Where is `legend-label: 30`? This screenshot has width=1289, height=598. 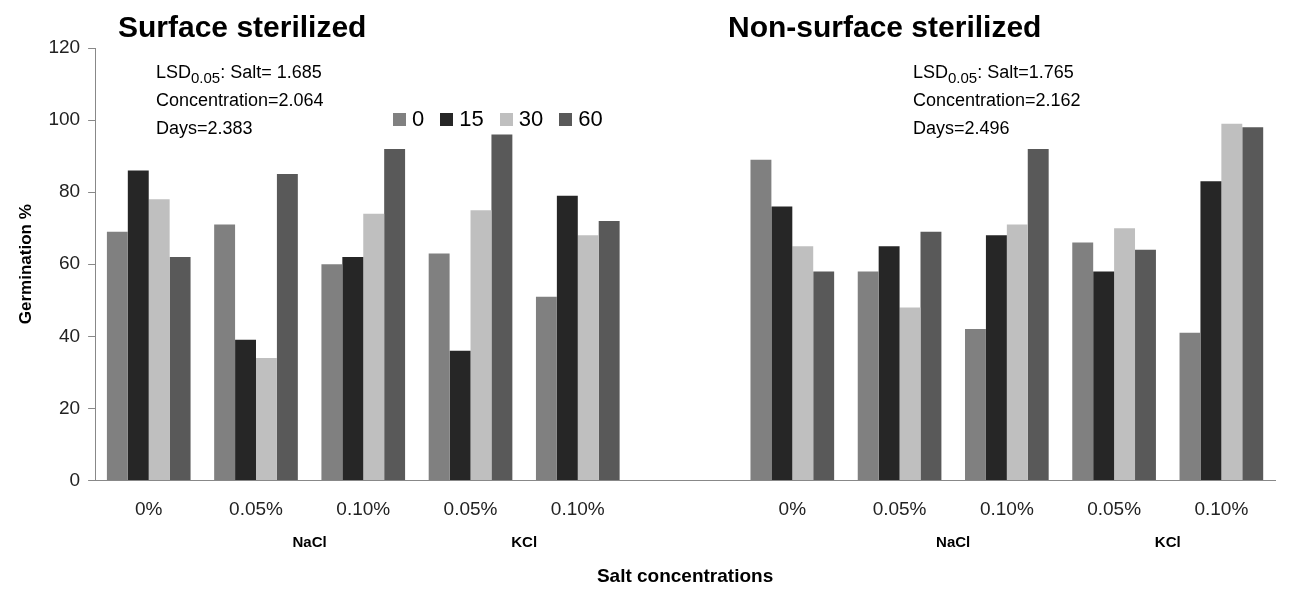 legend-label: 30 is located at coordinates (531, 119).